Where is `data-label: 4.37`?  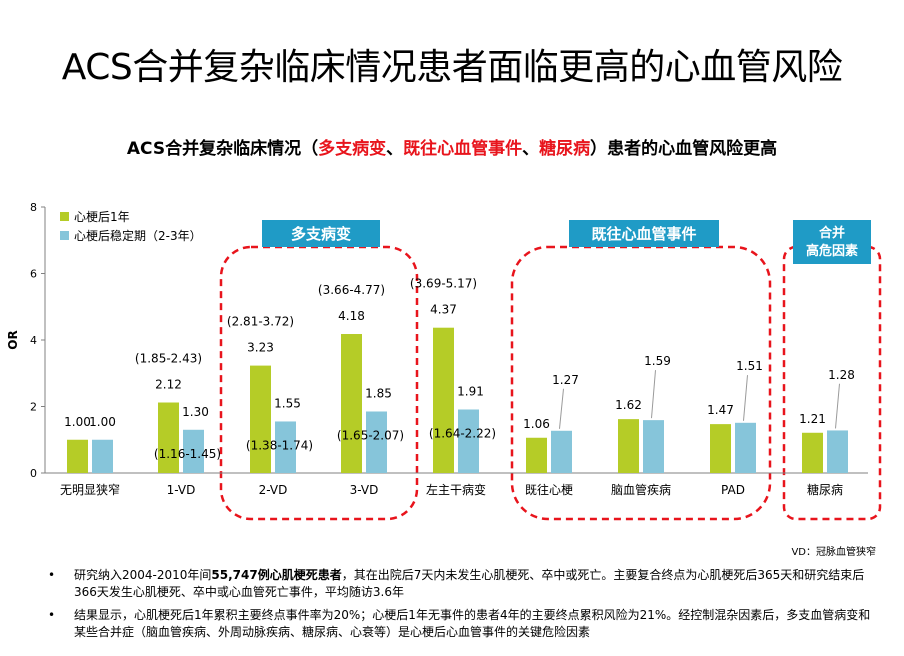 data-label: 4.37 is located at coordinates (443, 310).